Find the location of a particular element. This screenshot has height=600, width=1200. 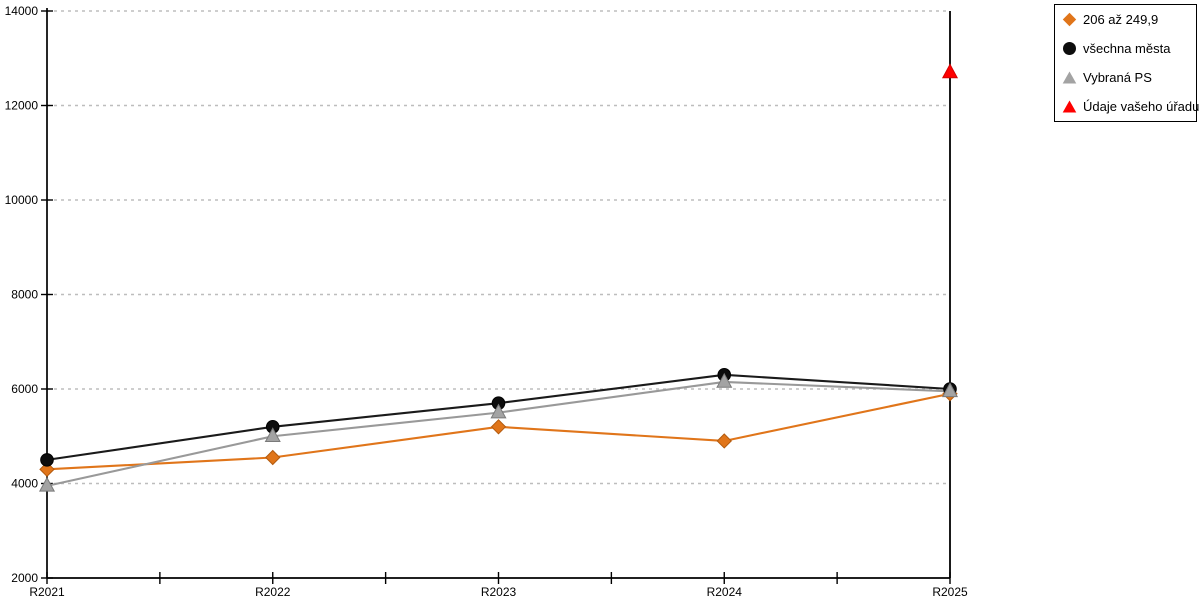

legend-label: Údaje vašeho úřadu is located at coordinates (1141, 106).